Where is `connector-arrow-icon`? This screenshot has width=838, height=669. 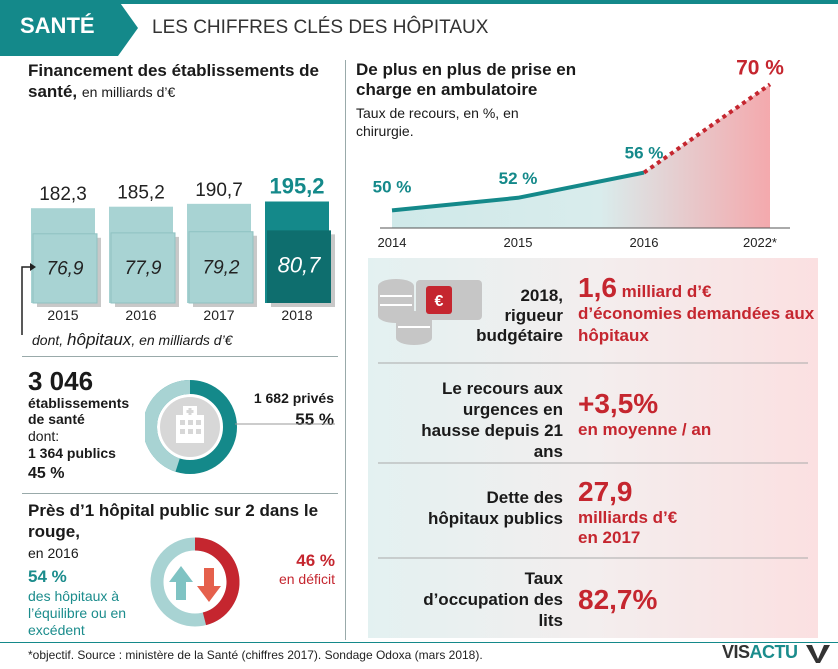
connector-arrow-icon is located at coordinates (33, 267).